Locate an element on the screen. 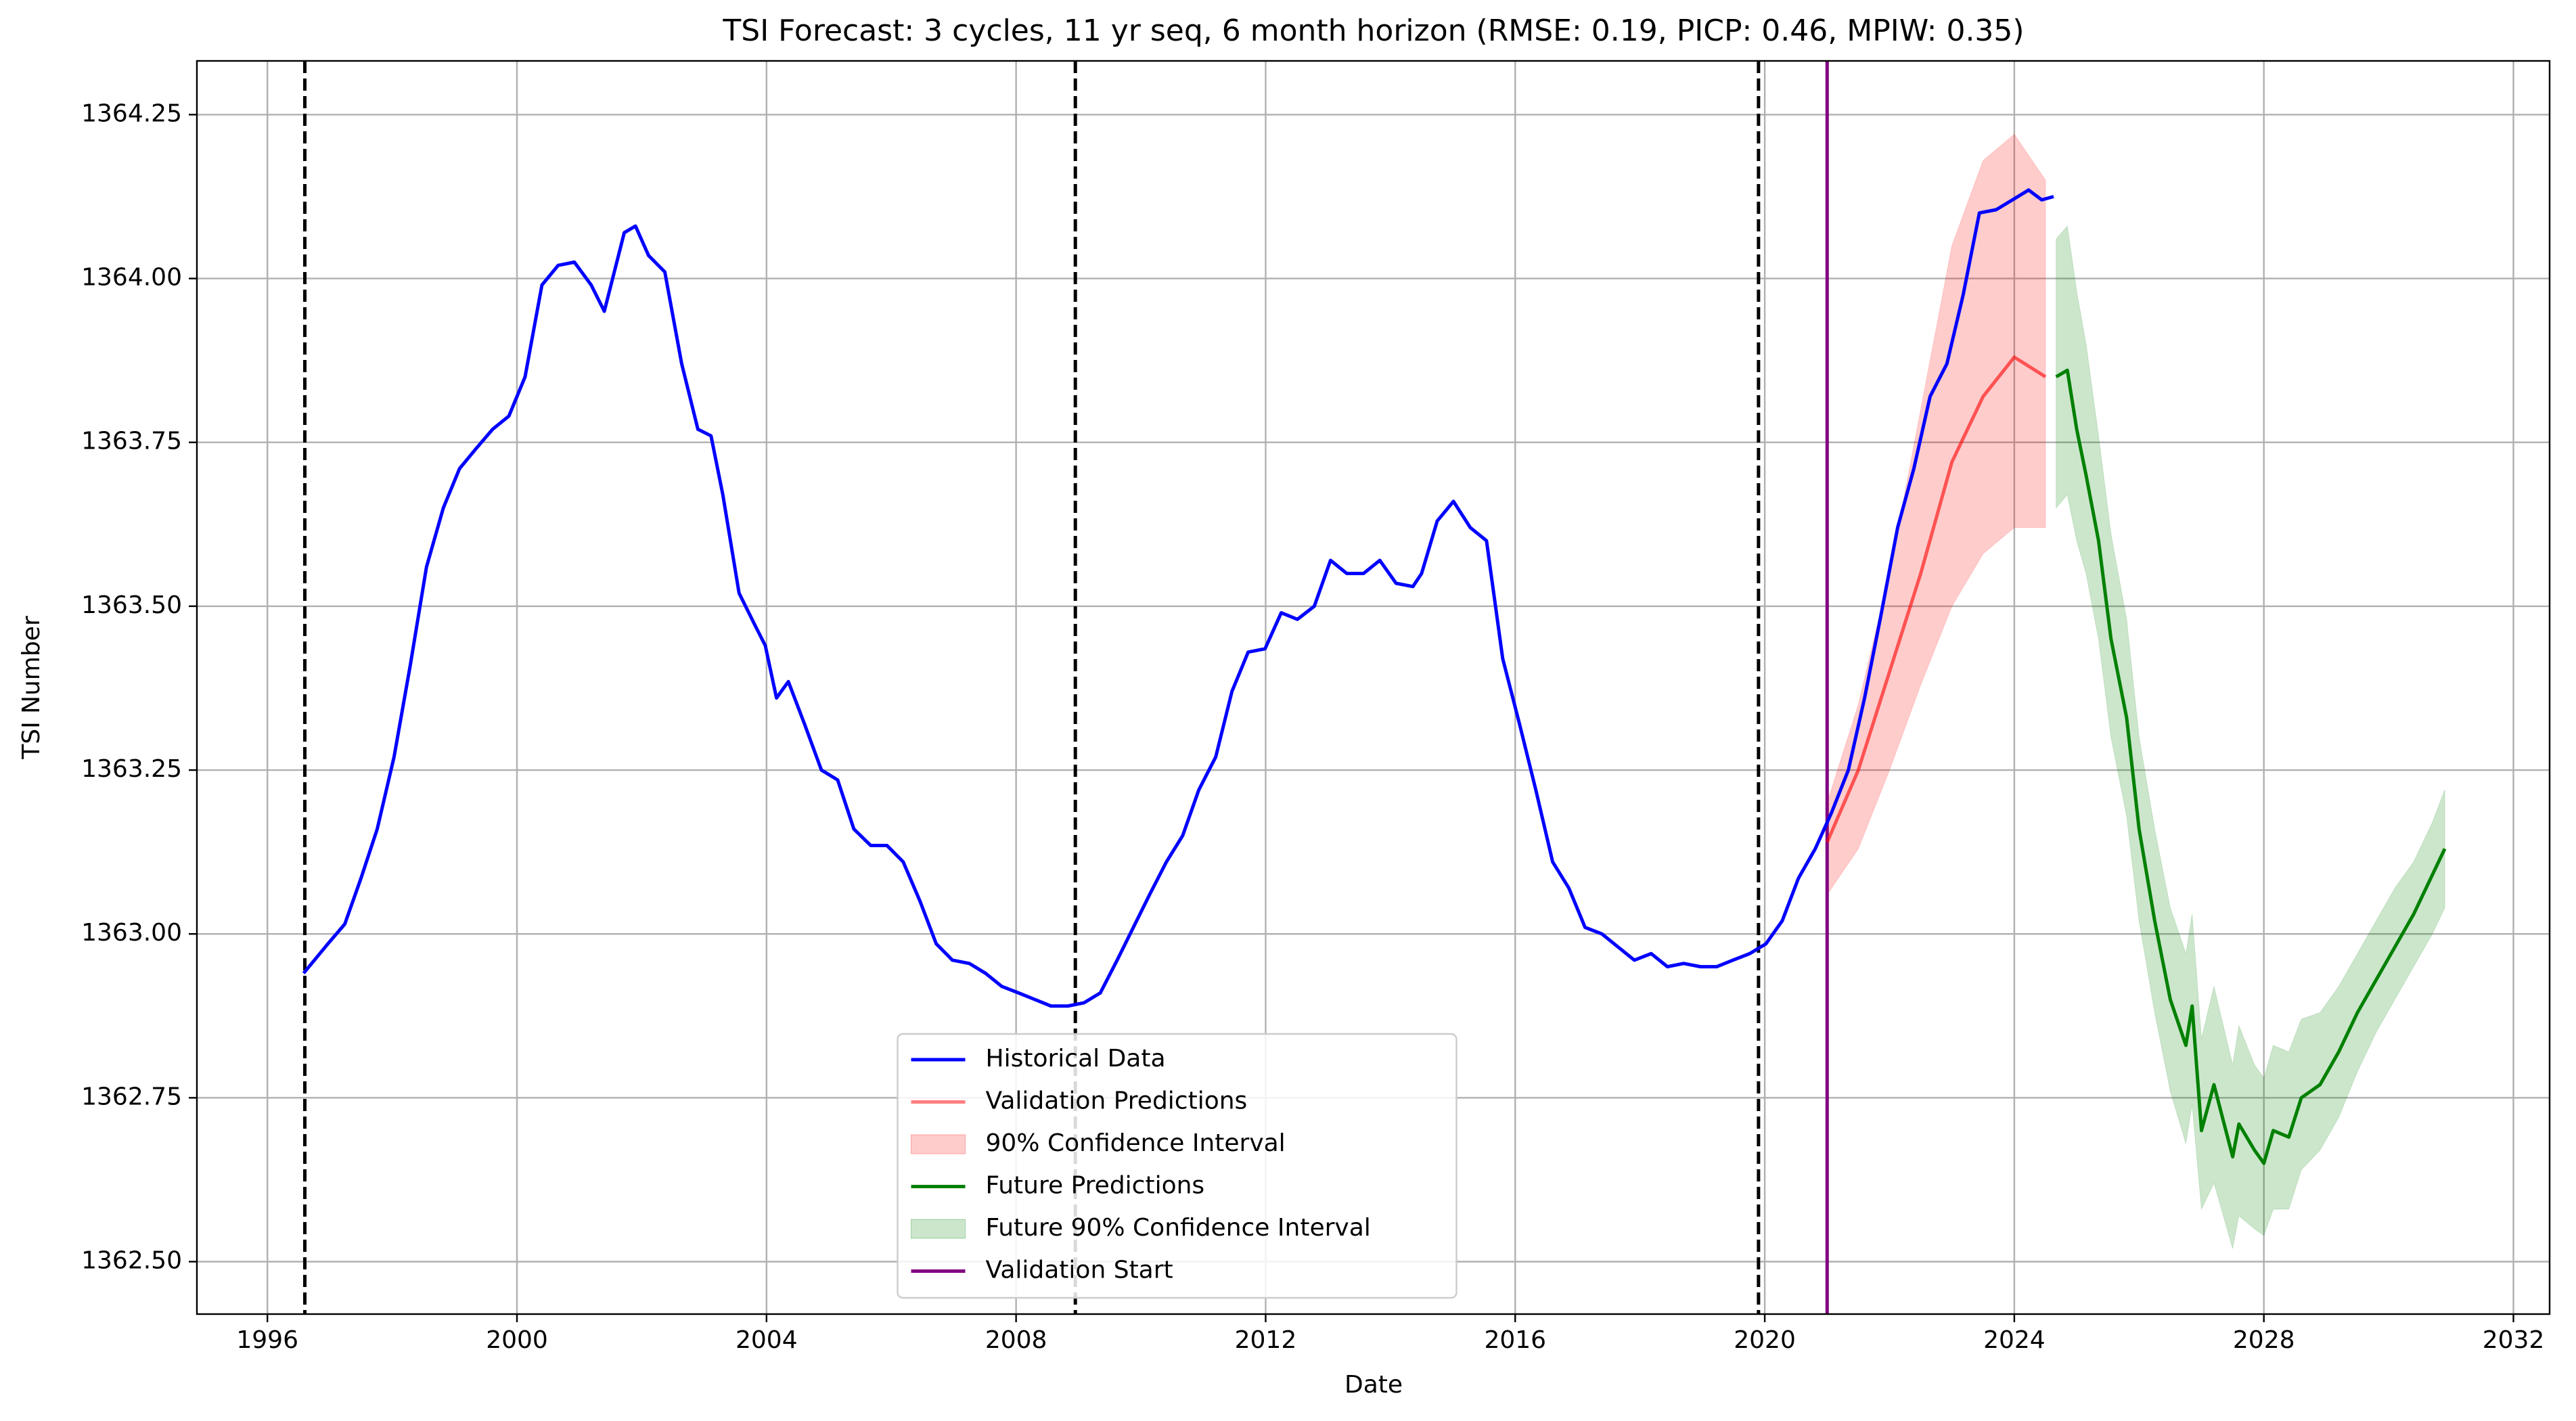 Image resolution: width=2576 pixels, height=1421 pixels. legend-label: Validation Predictions is located at coordinates (1117, 1101).